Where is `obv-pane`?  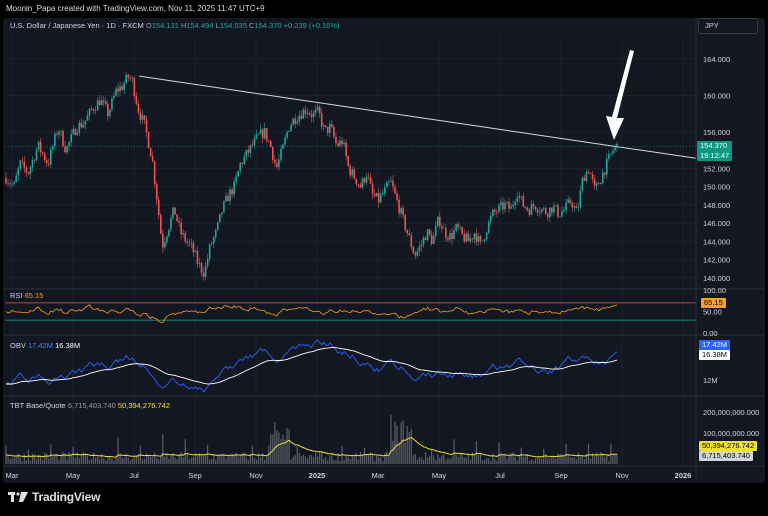 obv-pane is located at coordinates (311, 366).